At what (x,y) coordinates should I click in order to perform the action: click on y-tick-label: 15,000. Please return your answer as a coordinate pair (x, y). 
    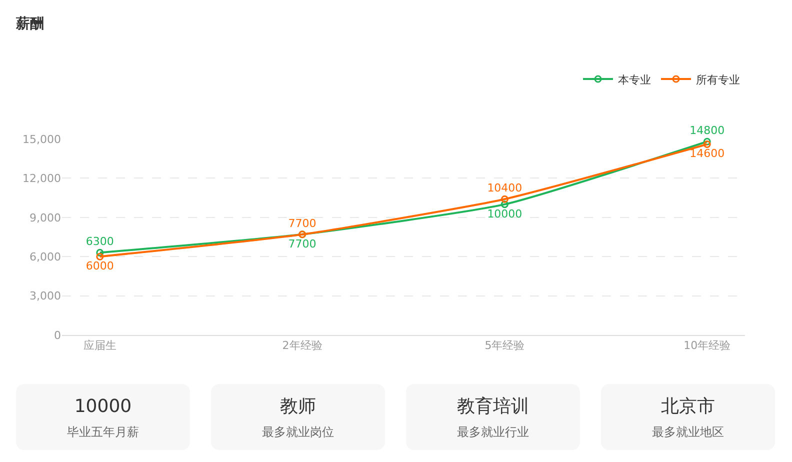
    Looking at the image, I should click on (41, 139).